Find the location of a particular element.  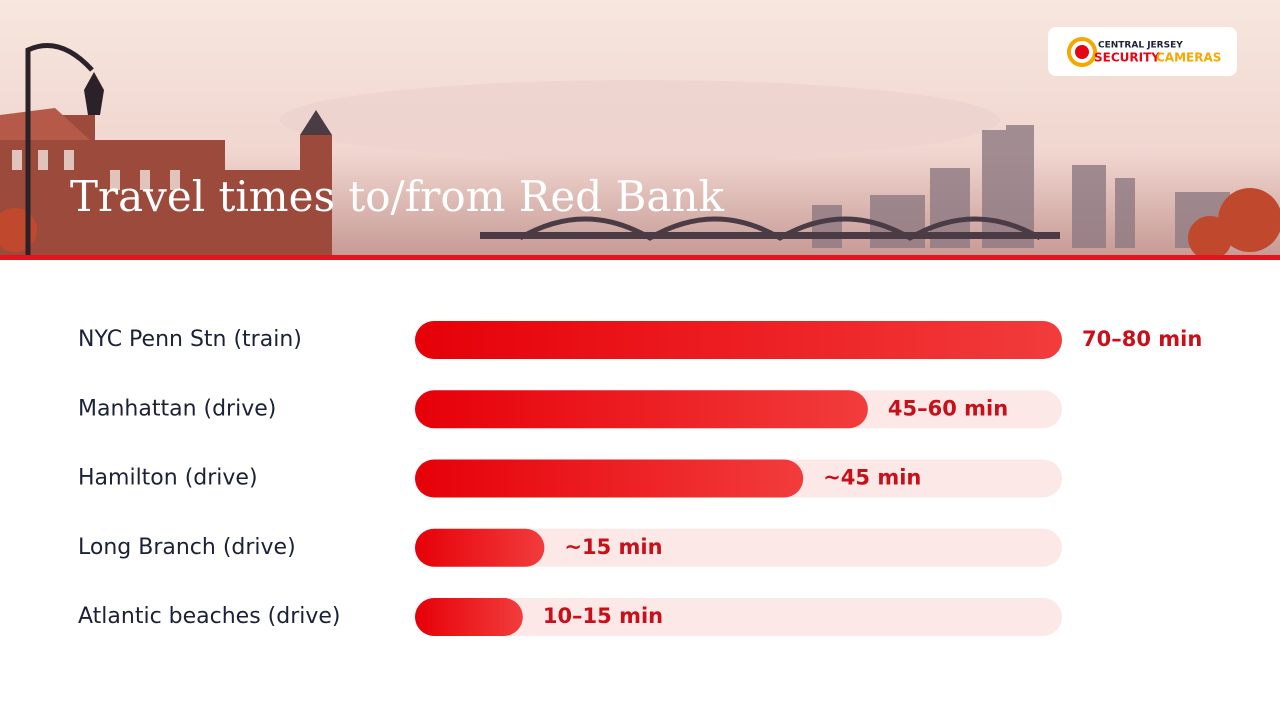

value-label: 10–15 min is located at coordinates (603, 616).